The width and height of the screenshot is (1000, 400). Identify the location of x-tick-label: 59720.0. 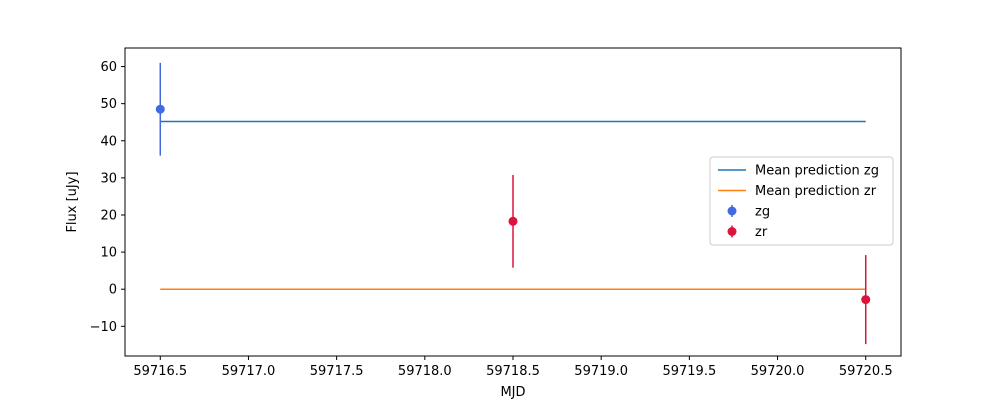
(778, 371).